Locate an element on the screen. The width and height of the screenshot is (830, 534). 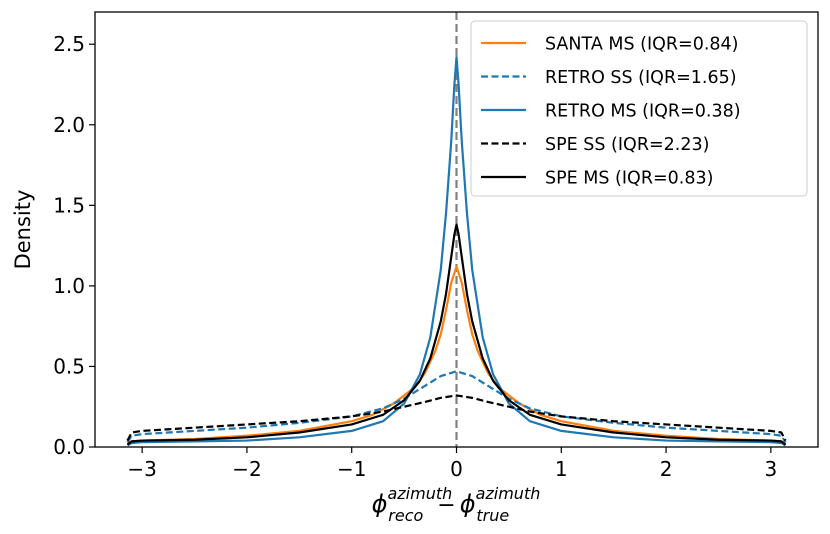
x-axis: −3 −2 −1 0 1 2 3 is located at coordinates (452, 464).